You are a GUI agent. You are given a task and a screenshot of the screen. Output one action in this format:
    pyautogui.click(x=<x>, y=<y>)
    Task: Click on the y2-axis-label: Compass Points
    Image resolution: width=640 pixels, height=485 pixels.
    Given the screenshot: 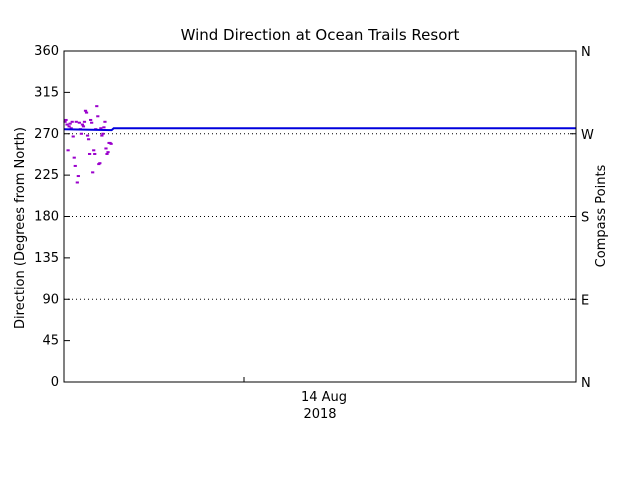 What is the action you would take?
    pyautogui.click(x=601, y=215)
    